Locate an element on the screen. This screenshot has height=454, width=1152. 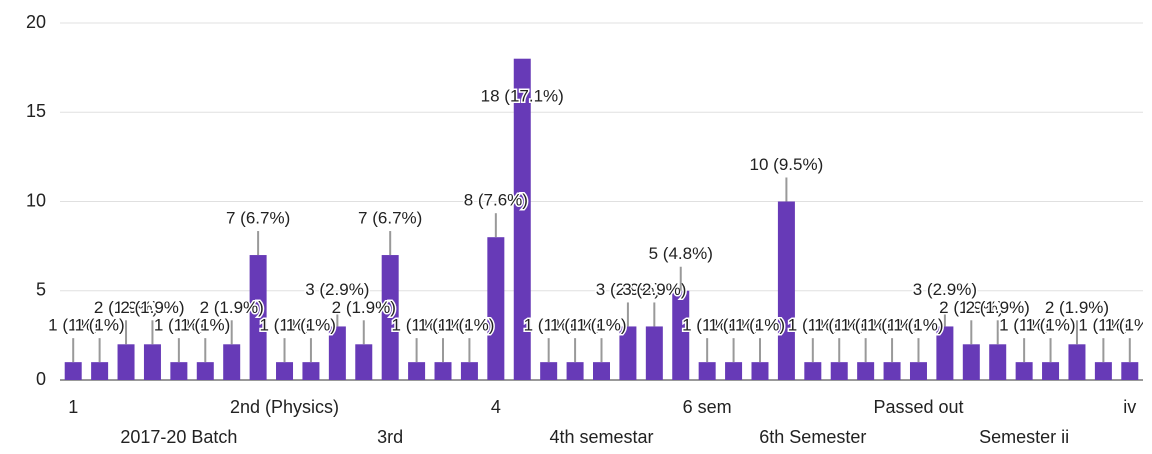
value-label: 8 (7.6%) is located at coordinates (496, 200).